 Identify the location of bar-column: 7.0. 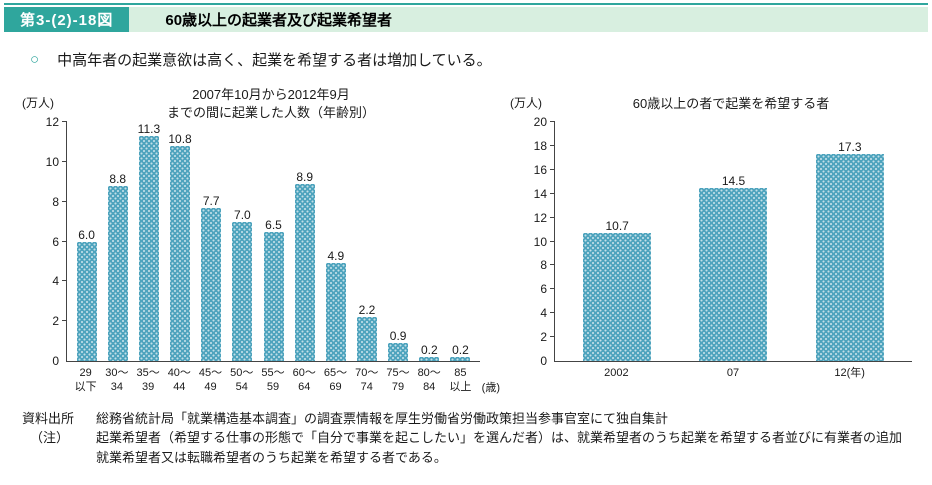
(242, 285).